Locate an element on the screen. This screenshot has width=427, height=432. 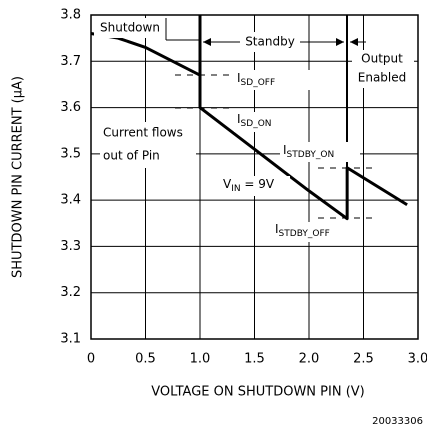
annotation: VIN = 9V is located at coordinates (249, 185).